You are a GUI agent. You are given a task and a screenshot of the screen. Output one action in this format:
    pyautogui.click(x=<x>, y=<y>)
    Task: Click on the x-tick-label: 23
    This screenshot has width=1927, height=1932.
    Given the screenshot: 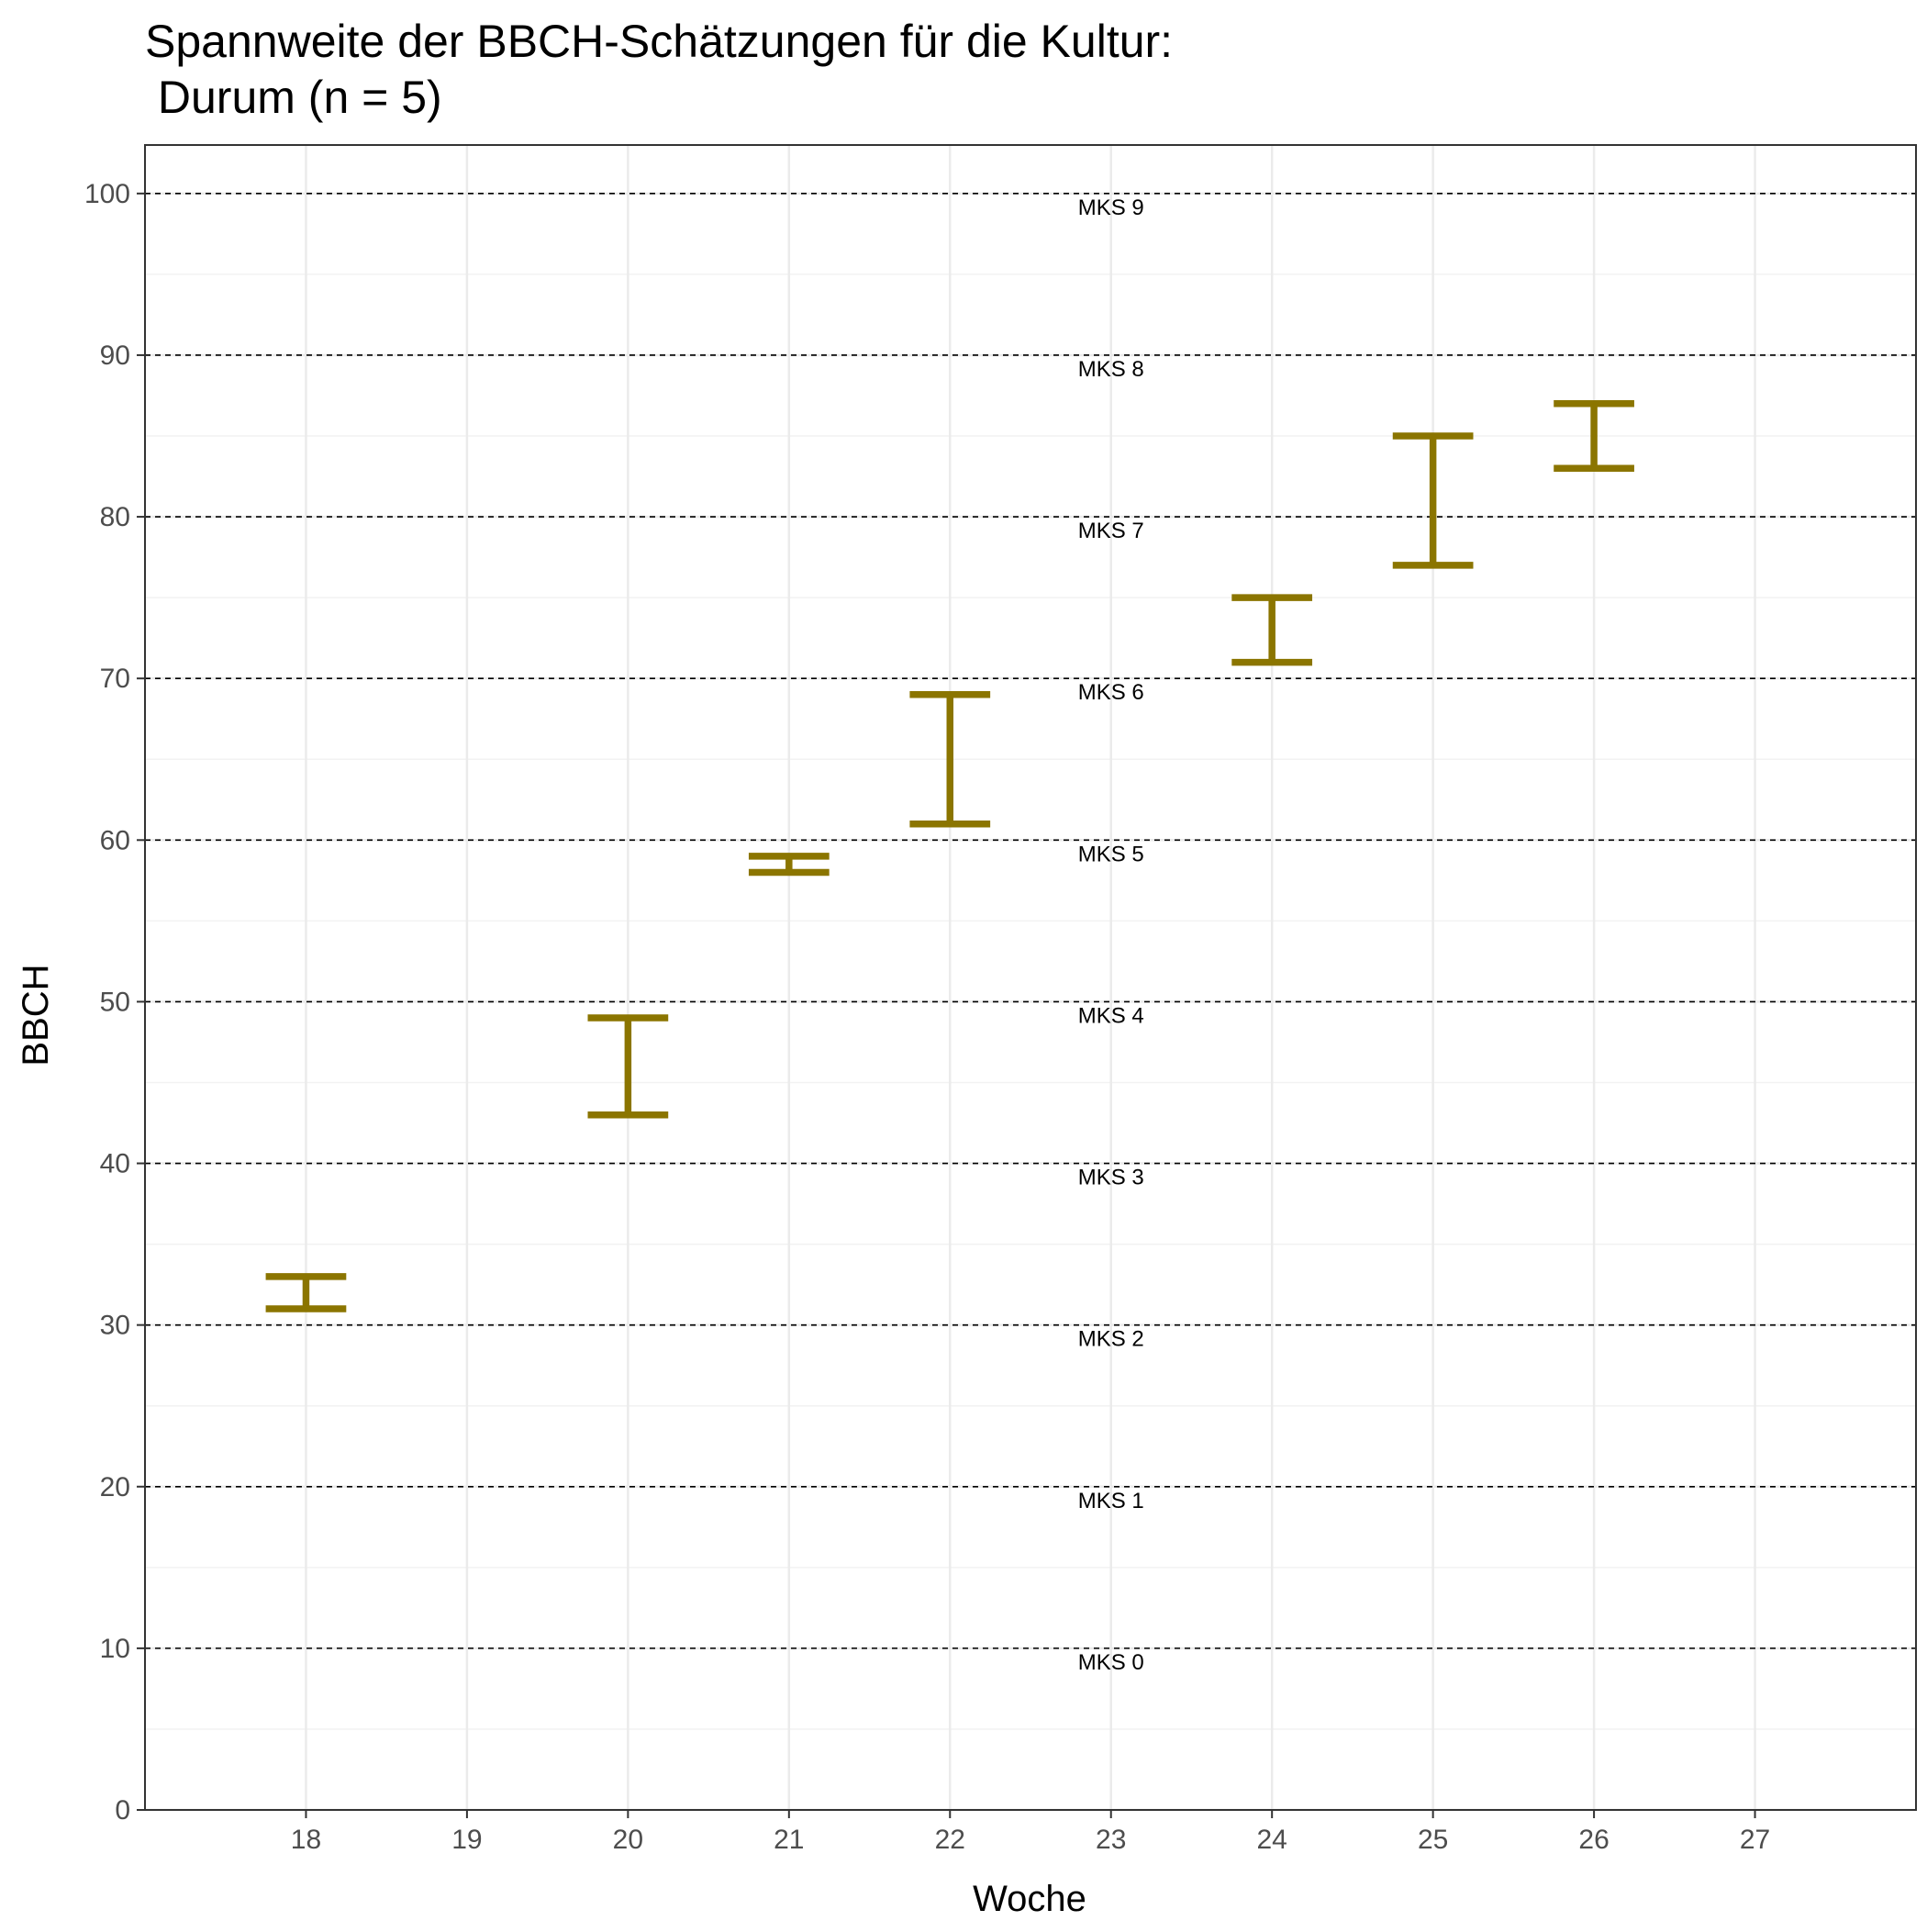 What is the action you would take?
    pyautogui.click(x=1111, y=1840)
    